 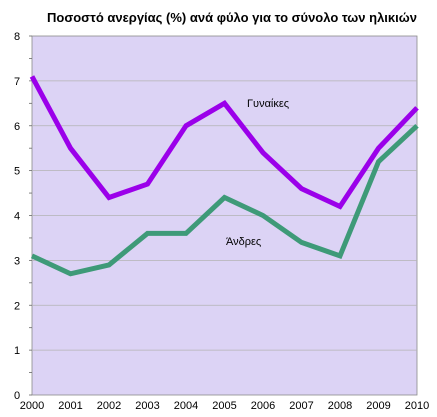 What do you see at coordinates (23, 216) in the screenshot?
I see `y-axis: 0 1 2 3 4 5 6 7 8` at bounding box center [23, 216].